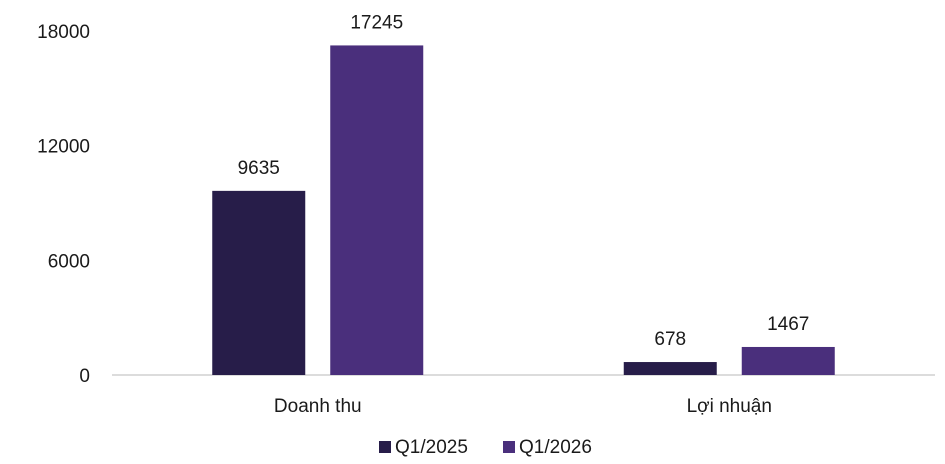  What do you see at coordinates (259, 282) in the screenshot?
I see `bar-q1-2025-doanh-thu` at bounding box center [259, 282].